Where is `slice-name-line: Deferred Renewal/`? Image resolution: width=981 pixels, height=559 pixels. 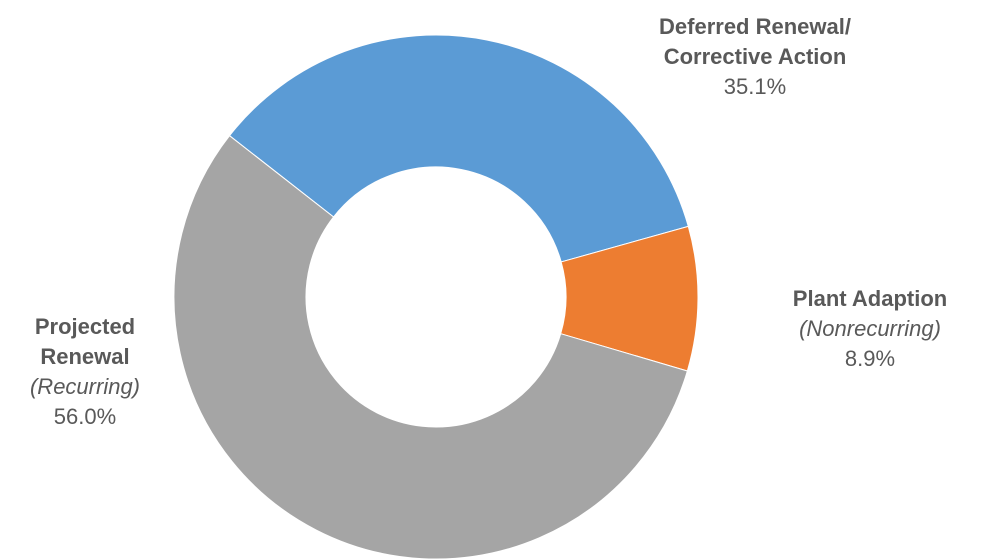
slice-name-line: Deferred Renewal/ is located at coordinates (755, 26).